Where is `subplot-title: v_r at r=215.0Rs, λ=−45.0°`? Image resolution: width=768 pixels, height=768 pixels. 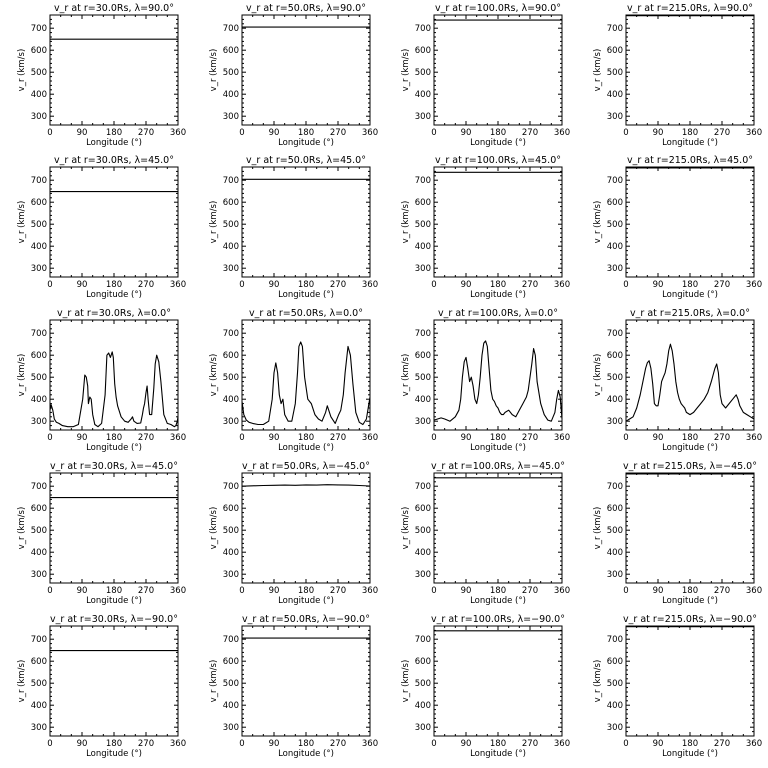 subplot-title: v_r at r=215.0Rs, λ=−45.0° is located at coordinates (690, 466).